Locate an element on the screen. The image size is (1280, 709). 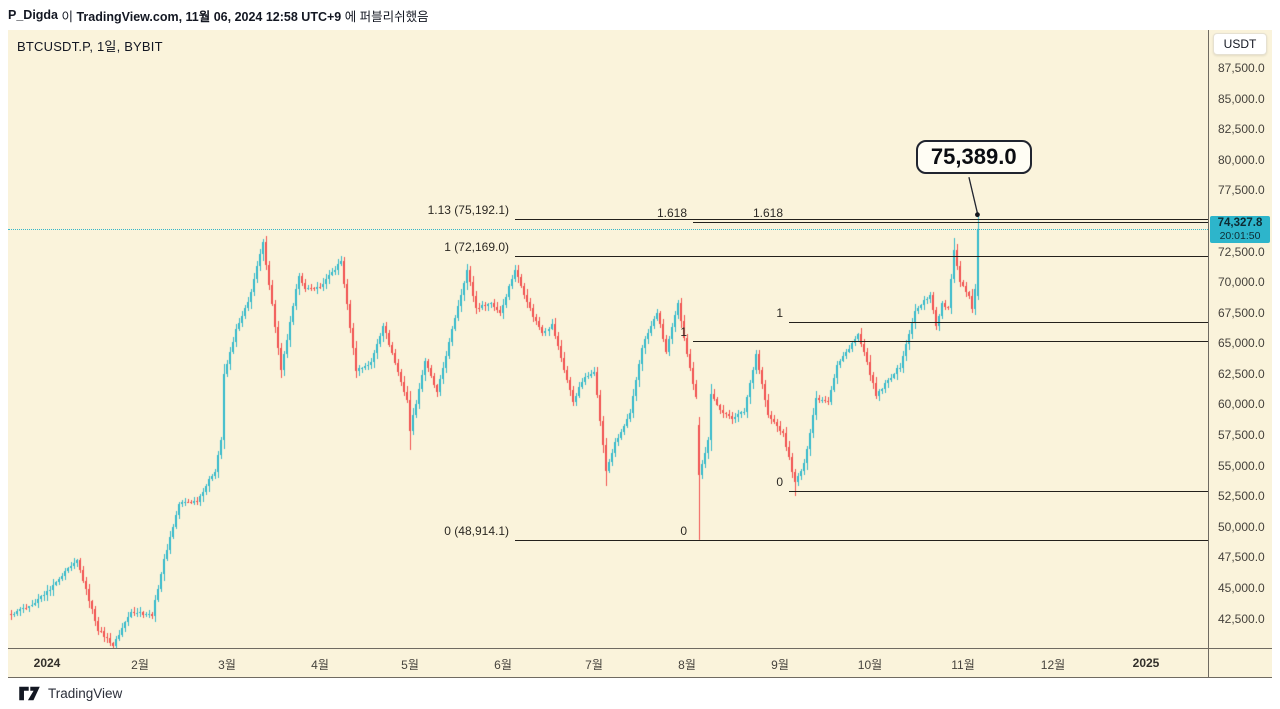
time-tick-label: 3월 is located at coordinates (227, 665).